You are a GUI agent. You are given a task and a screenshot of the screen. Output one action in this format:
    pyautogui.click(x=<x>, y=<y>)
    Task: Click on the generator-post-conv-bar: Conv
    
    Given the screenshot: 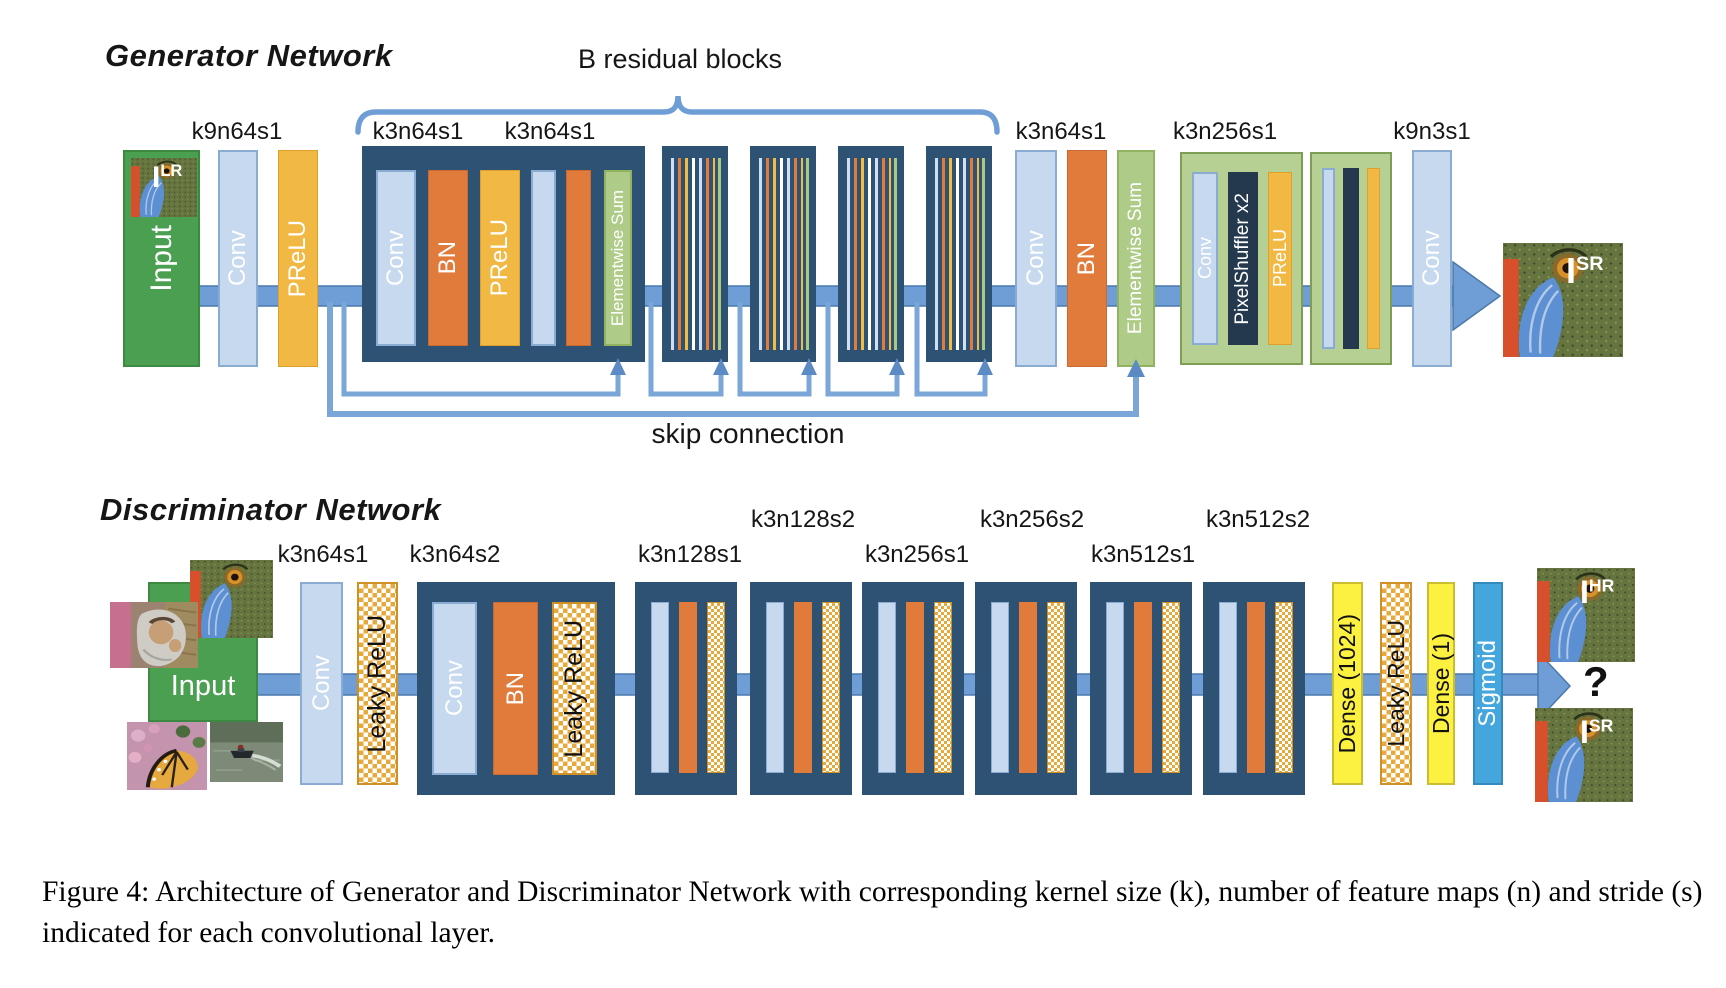 What is the action you would take?
    pyautogui.click(x=1036, y=258)
    